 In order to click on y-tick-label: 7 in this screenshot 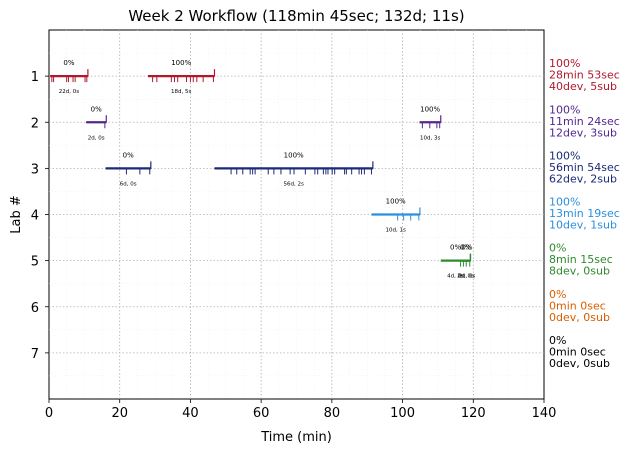, I will do `click(35, 354)`.